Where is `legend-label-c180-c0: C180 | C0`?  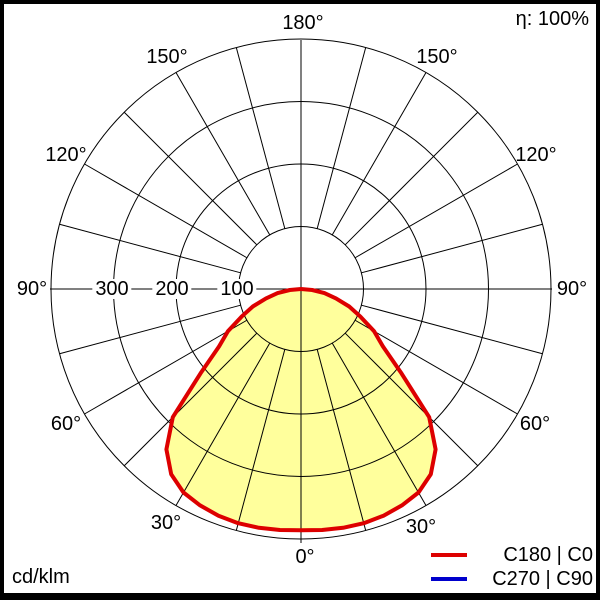 legend-label-c180-c0: C180 | C0 is located at coordinates (548, 554).